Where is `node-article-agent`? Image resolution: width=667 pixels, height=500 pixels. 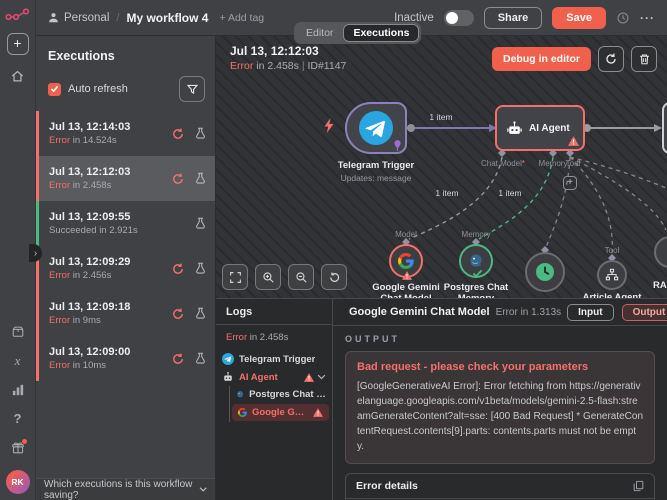 node-article-agent is located at coordinates (612, 275).